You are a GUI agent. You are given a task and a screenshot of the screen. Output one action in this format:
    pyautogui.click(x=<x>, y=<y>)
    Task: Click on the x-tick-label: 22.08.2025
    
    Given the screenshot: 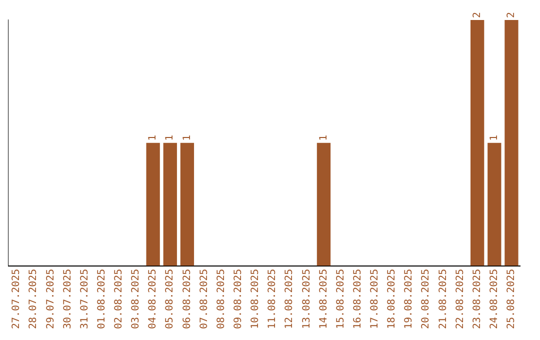 What is the action you would take?
    pyautogui.click(x=460, y=299)
    